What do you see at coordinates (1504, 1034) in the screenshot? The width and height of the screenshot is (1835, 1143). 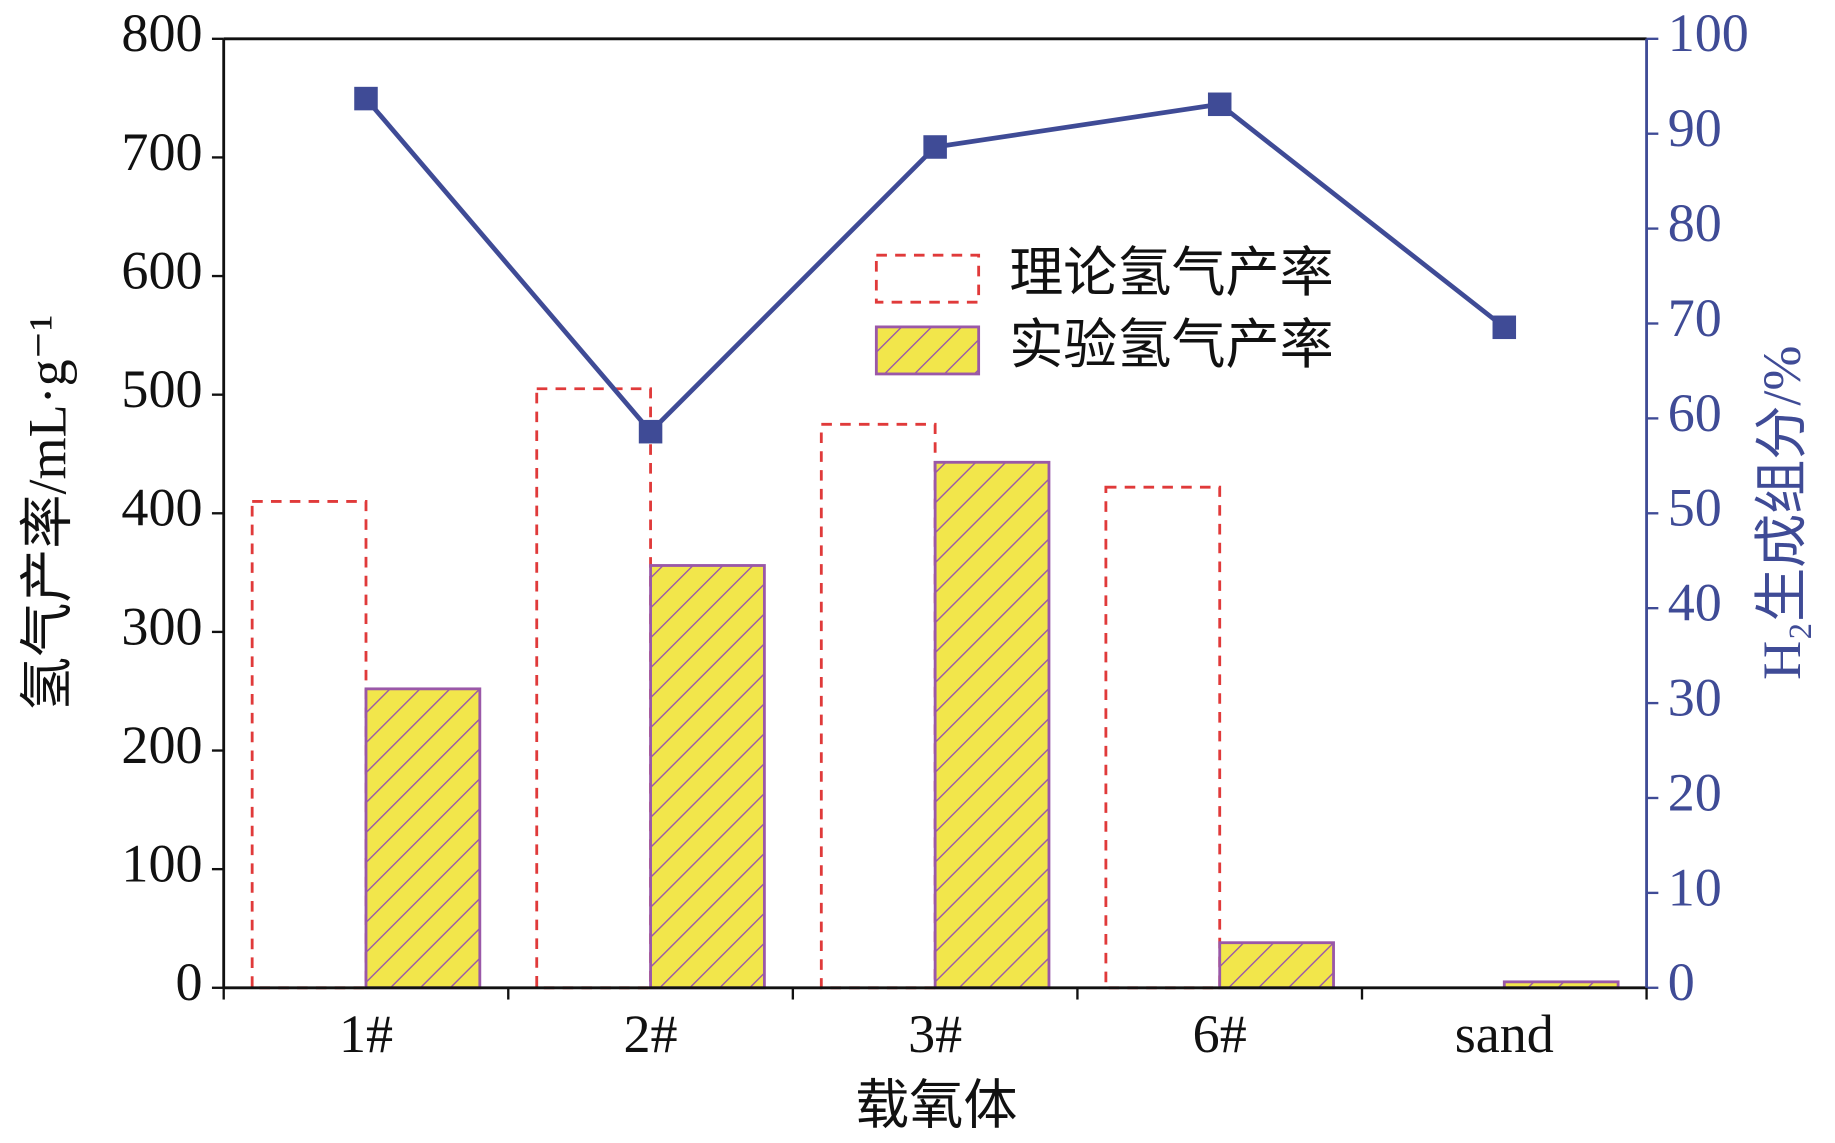 I see `x-tick-label: sand` at bounding box center [1504, 1034].